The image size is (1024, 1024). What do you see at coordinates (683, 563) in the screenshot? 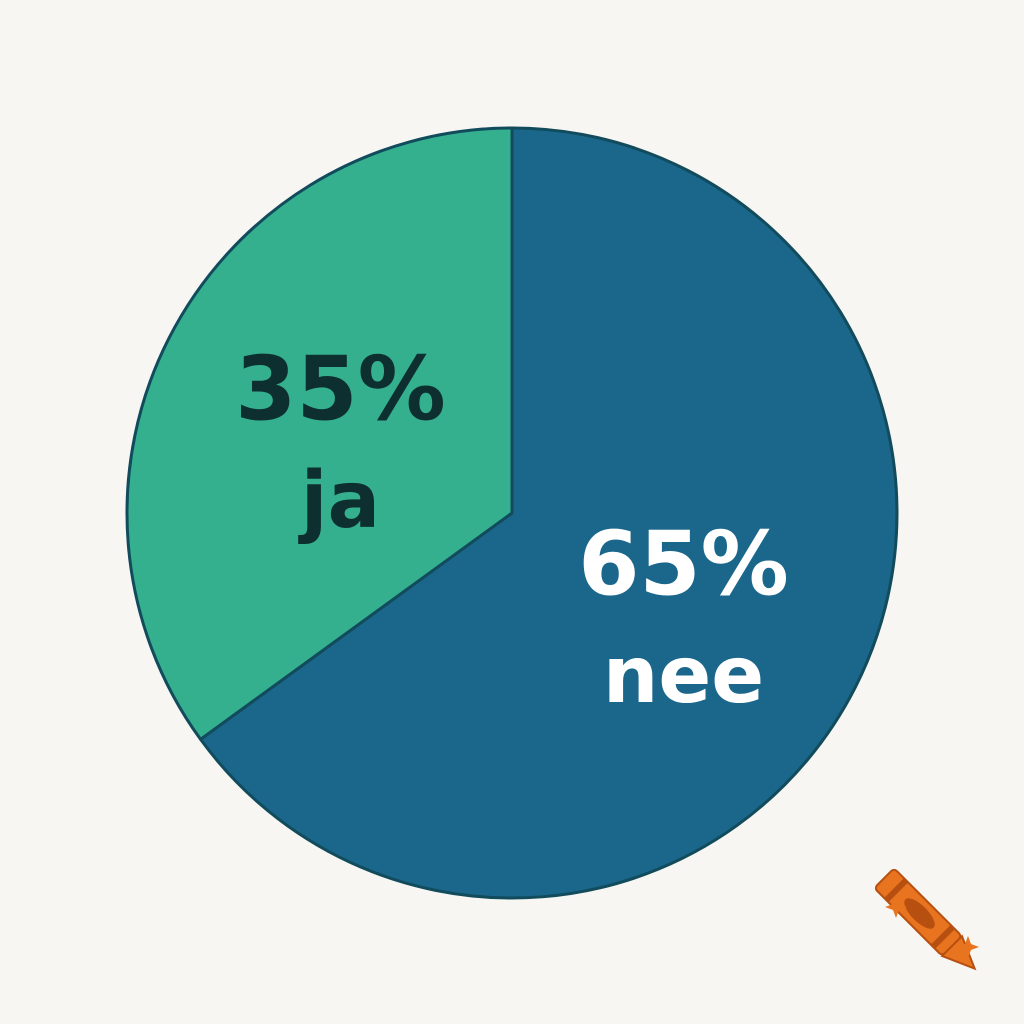
I see `value-label: 65%` at bounding box center [683, 563].